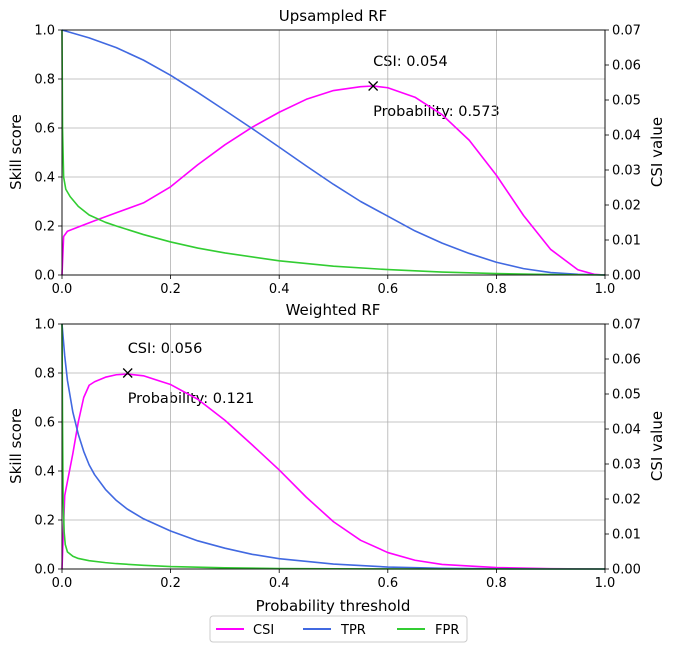  I want to click on legend-frame, so click(338, 629).